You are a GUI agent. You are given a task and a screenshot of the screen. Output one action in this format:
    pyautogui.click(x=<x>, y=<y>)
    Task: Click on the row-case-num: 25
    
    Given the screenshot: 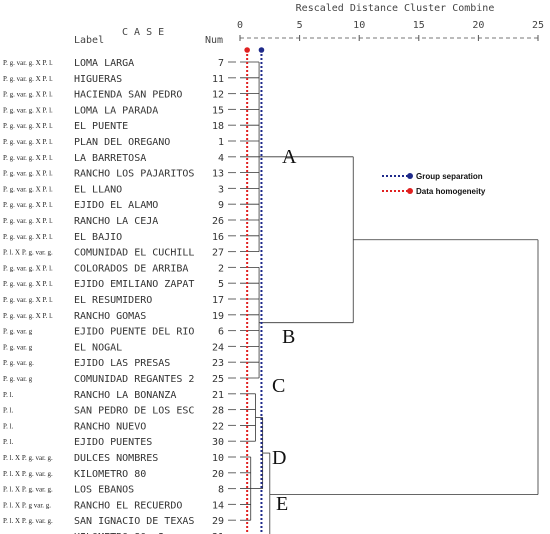 What is the action you would take?
    pyautogui.click(x=218, y=379)
    